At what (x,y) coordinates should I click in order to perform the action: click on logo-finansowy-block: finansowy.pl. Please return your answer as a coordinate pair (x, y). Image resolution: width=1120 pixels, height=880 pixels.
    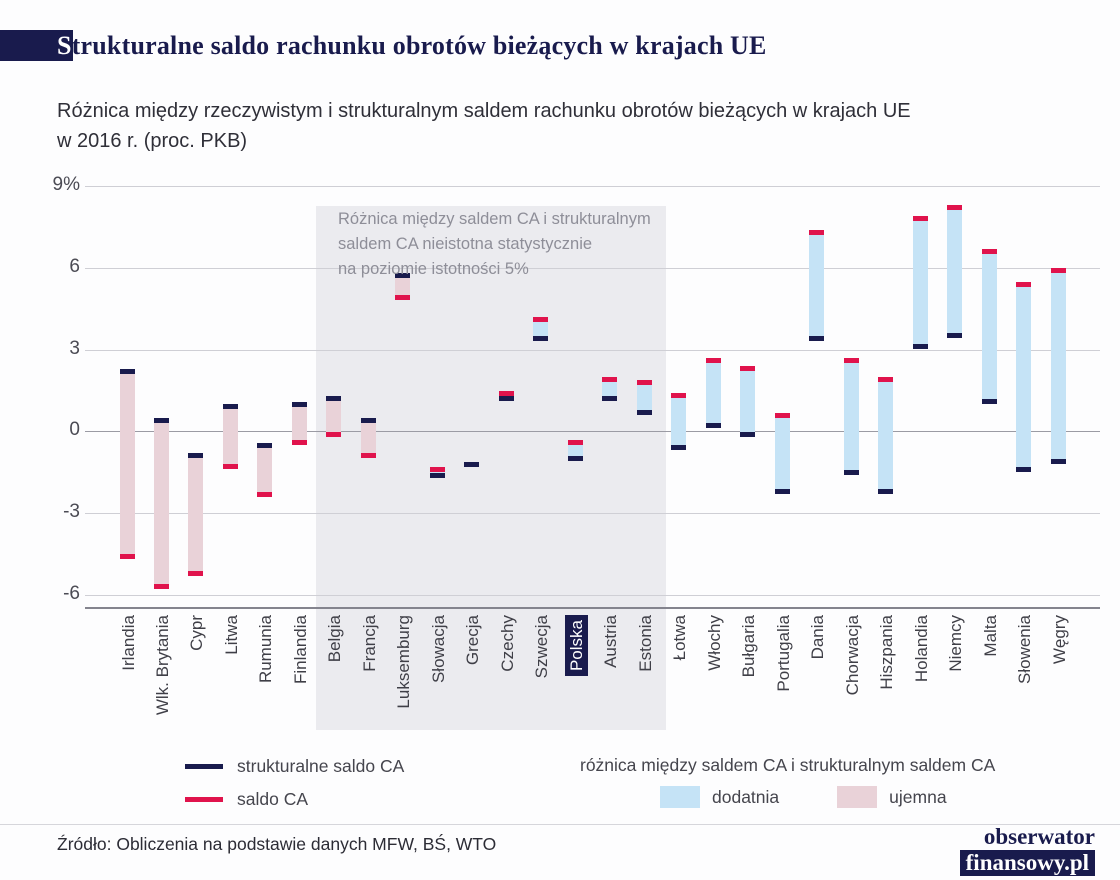
    Looking at the image, I should click on (1027, 863).